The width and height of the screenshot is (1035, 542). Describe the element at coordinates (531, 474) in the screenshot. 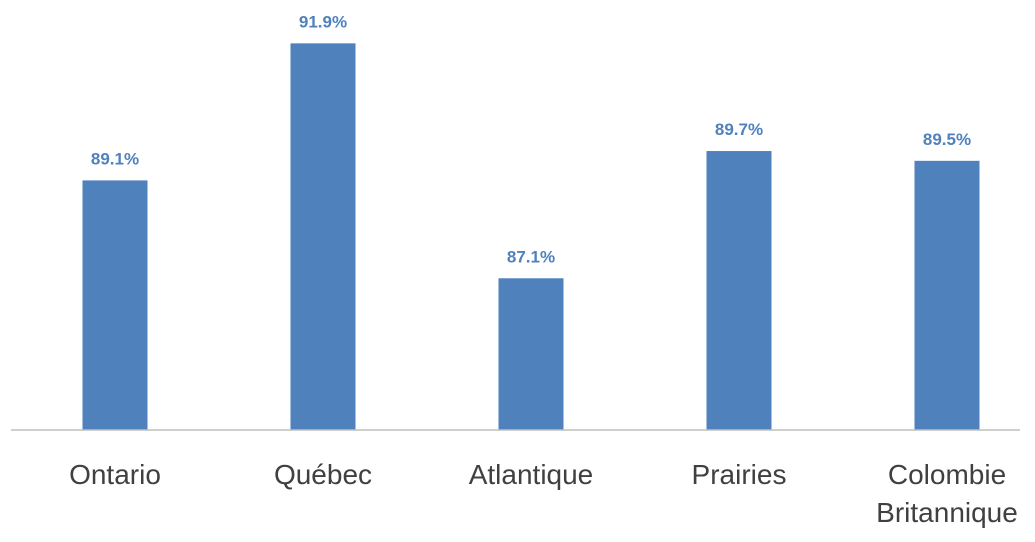

I see `x-tick-label: Atlantique` at that location.